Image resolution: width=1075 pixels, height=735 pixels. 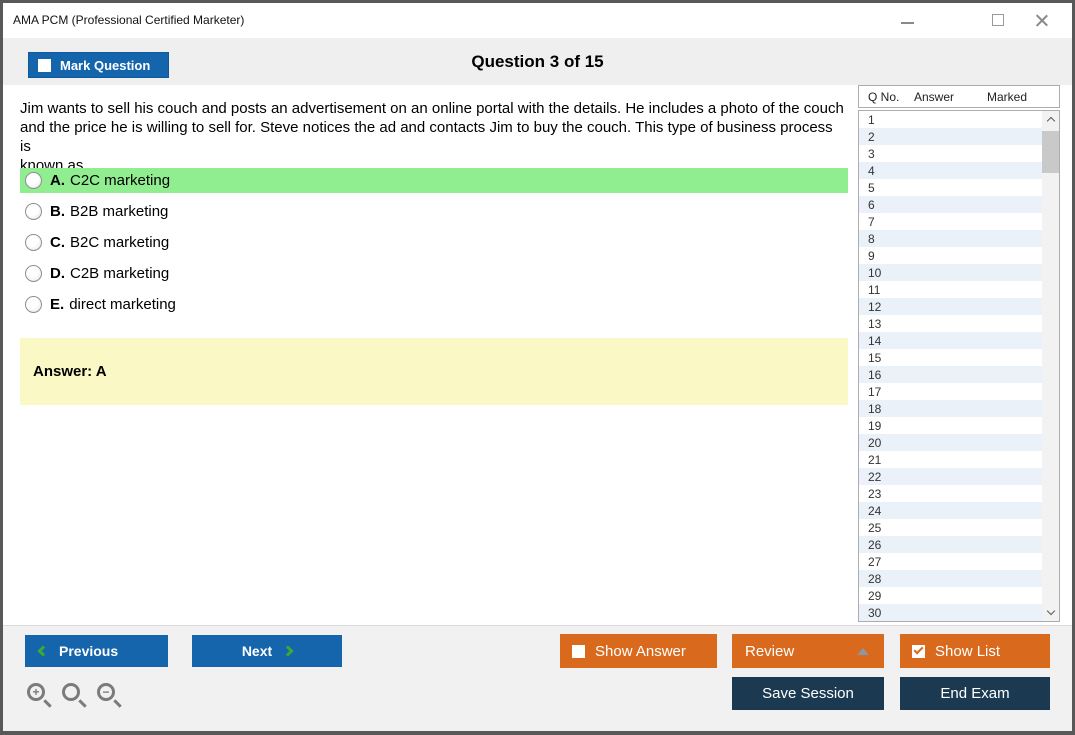 I want to click on qno-cell: 6, so click(x=871, y=204).